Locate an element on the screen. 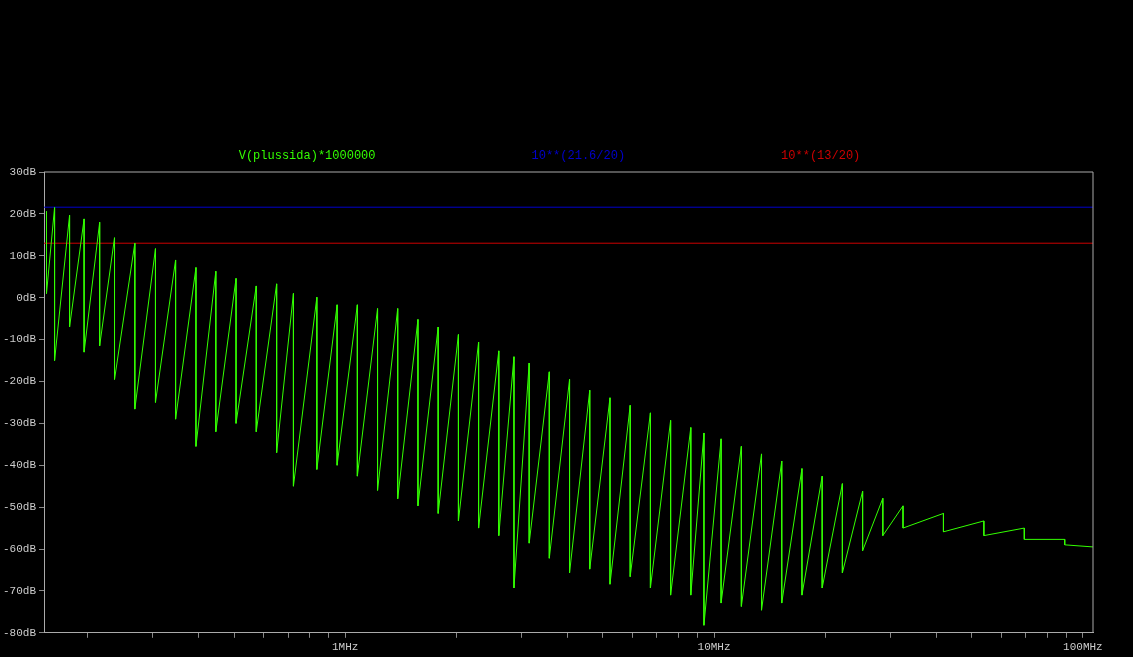 The height and width of the screenshot is (657, 1133). y-tick-label: 30dB is located at coordinates (23, 171).